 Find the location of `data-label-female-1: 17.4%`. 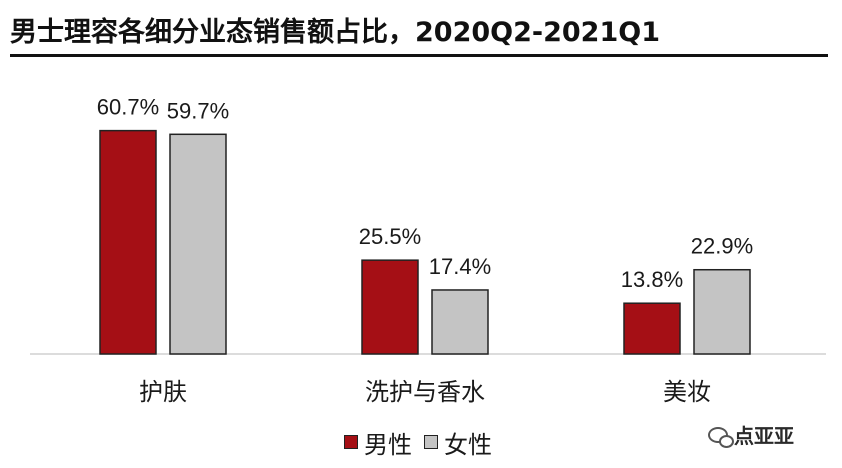

data-label-female-1: 17.4% is located at coordinates (460, 266).